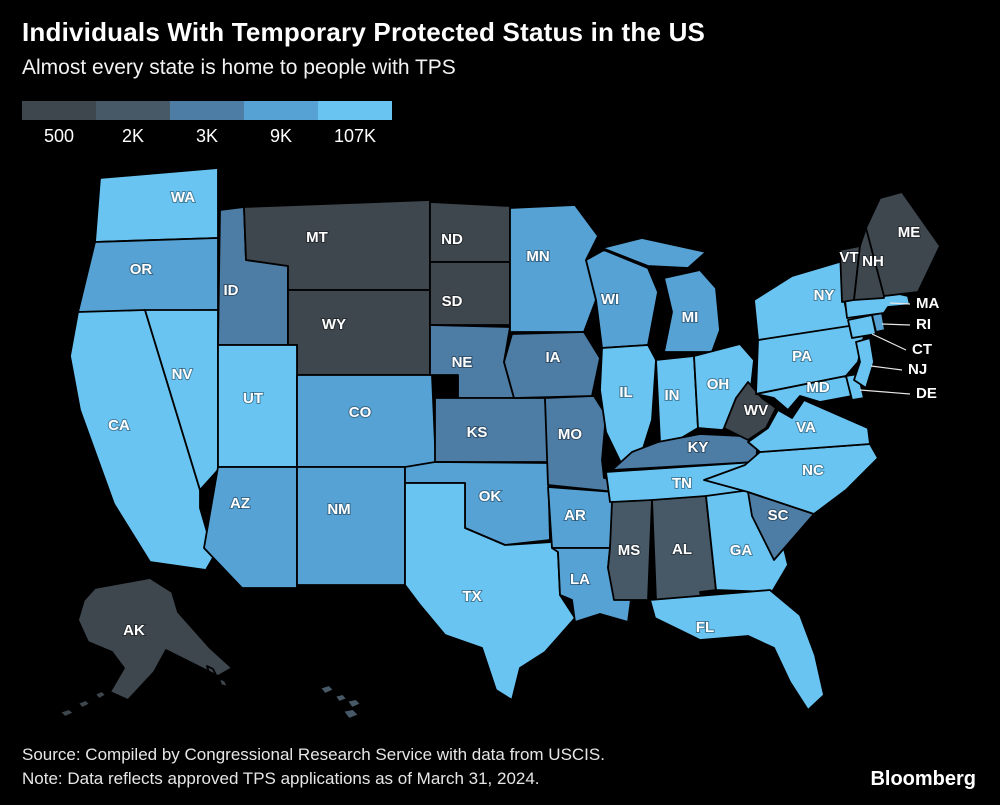 This screenshot has height=805, width=1000. I want to click on state-label-PA: PA, so click(802, 356).